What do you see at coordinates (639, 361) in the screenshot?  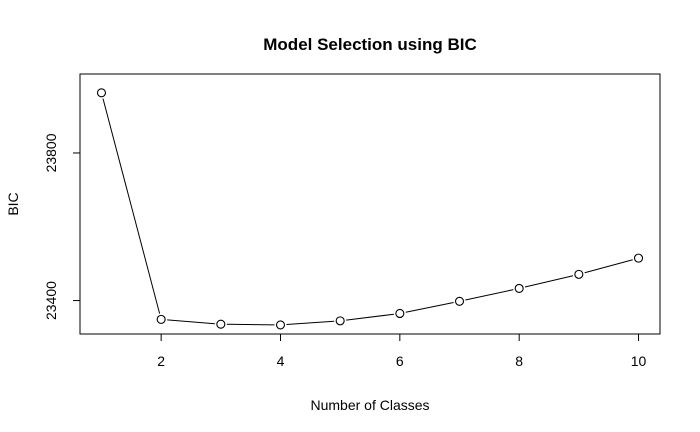 I see `x-tick-label: 10` at bounding box center [639, 361].